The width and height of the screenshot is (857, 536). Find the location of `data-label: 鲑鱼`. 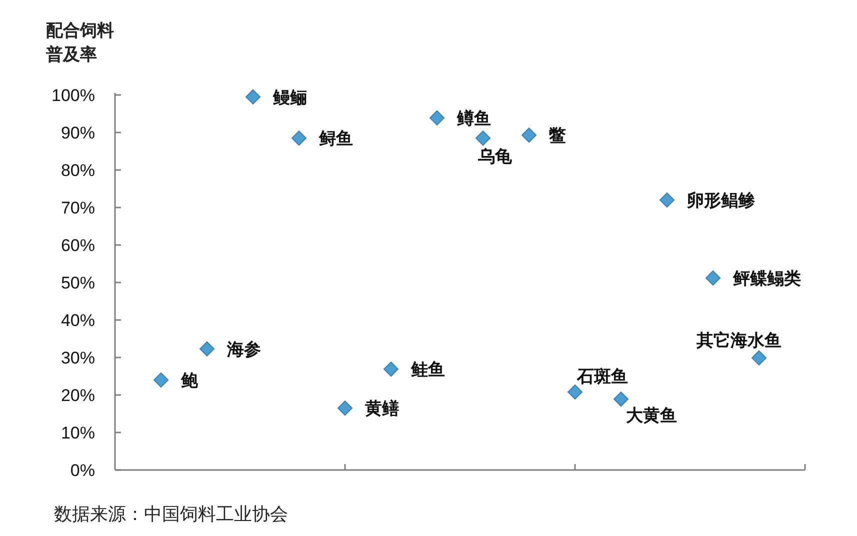

data-label: 鲑鱼 is located at coordinates (427, 370).